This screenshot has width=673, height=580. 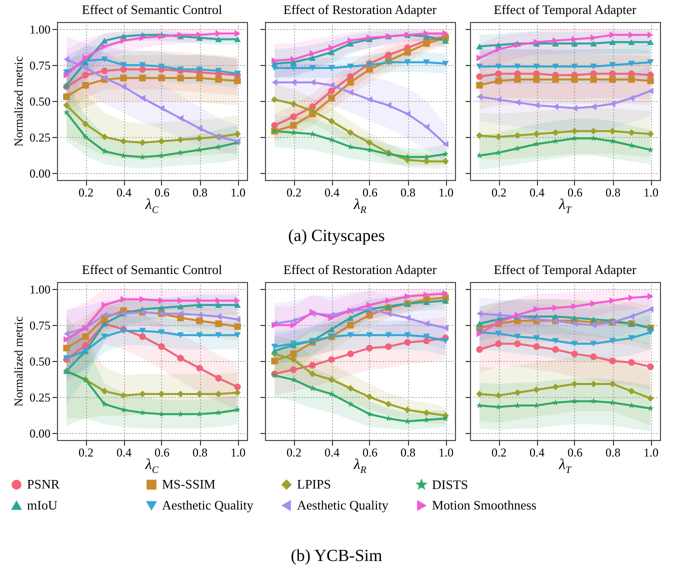 I want to click on legend-label: Motion Smoothness, so click(x=484, y=505).